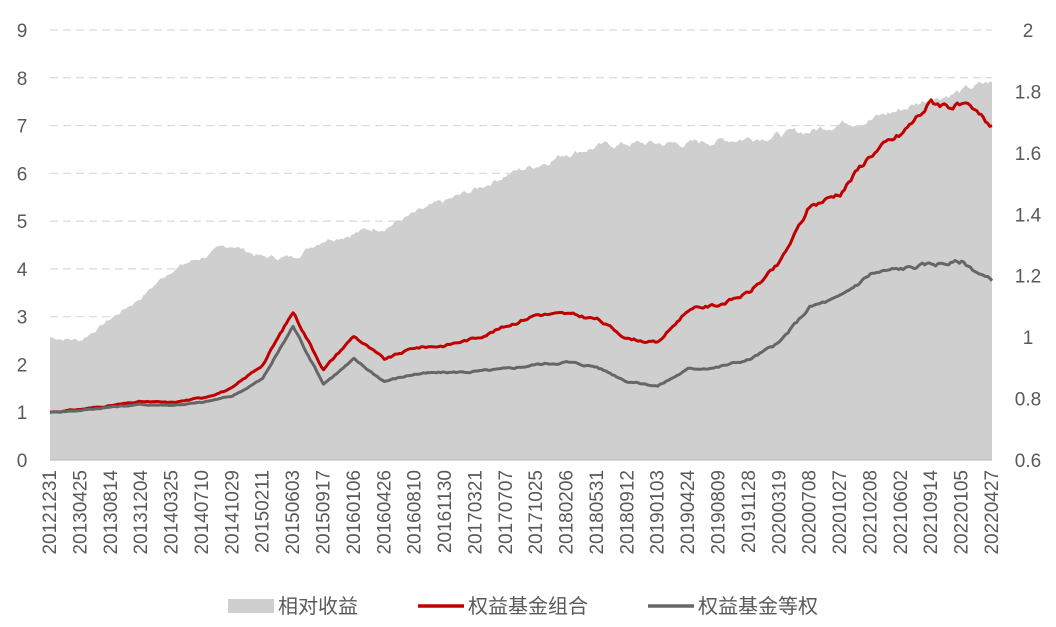 The height and width of the screenshot is (627, 1056). I want to click on x-tick-label: 20130814, so click(111, 512).